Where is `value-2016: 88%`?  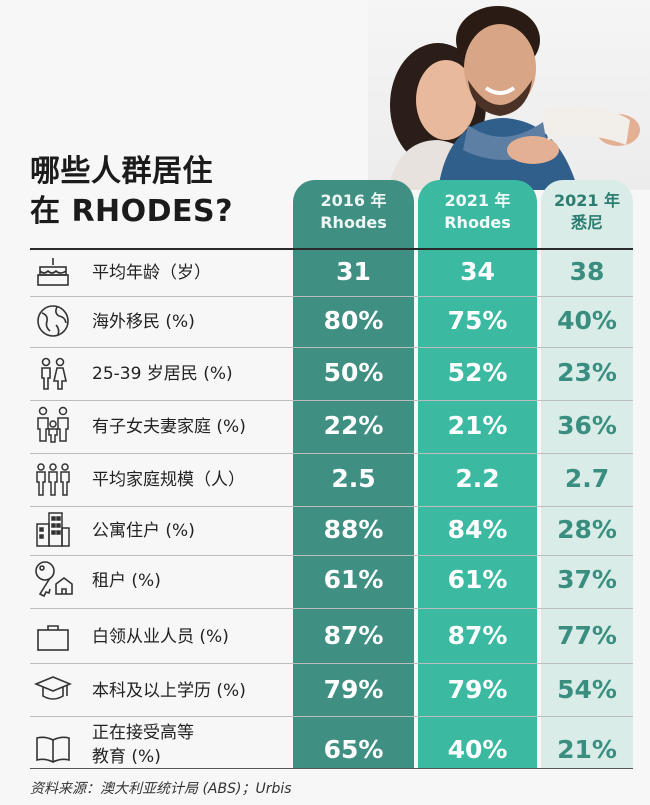 value-2016: 88% is located at coordinates (353, 529).